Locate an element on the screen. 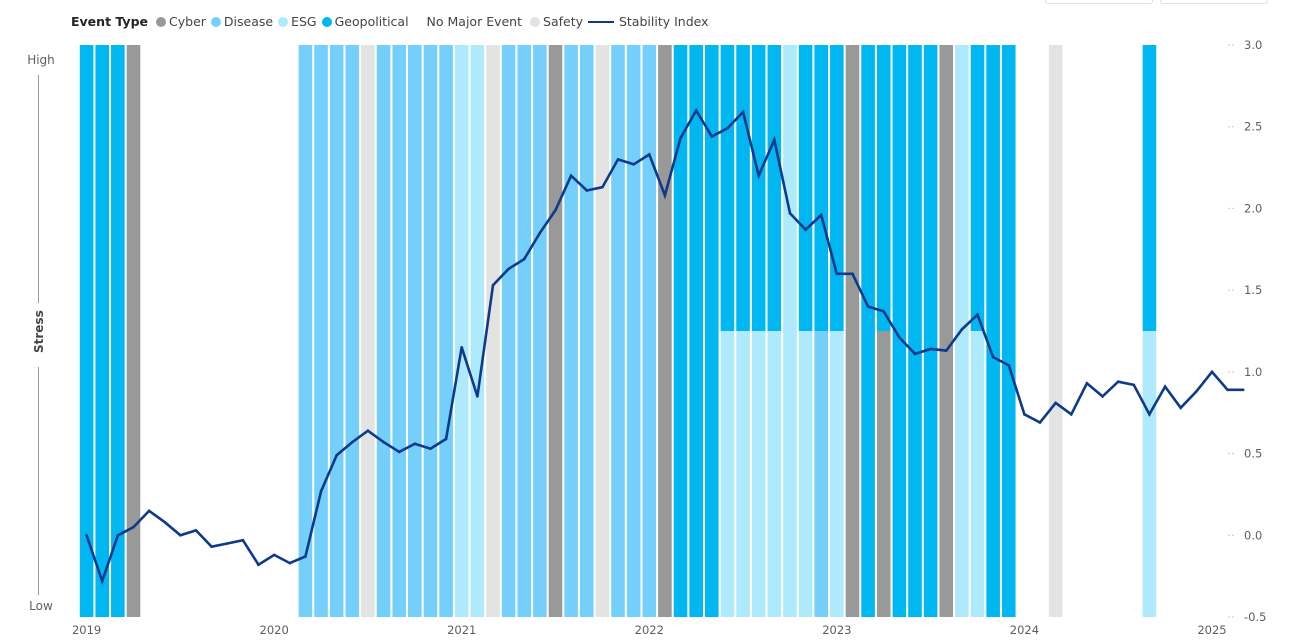 The height and width of the screenshot is (641, 1297). stress-axis: High Stress Low is located at coordinates (38, 331).